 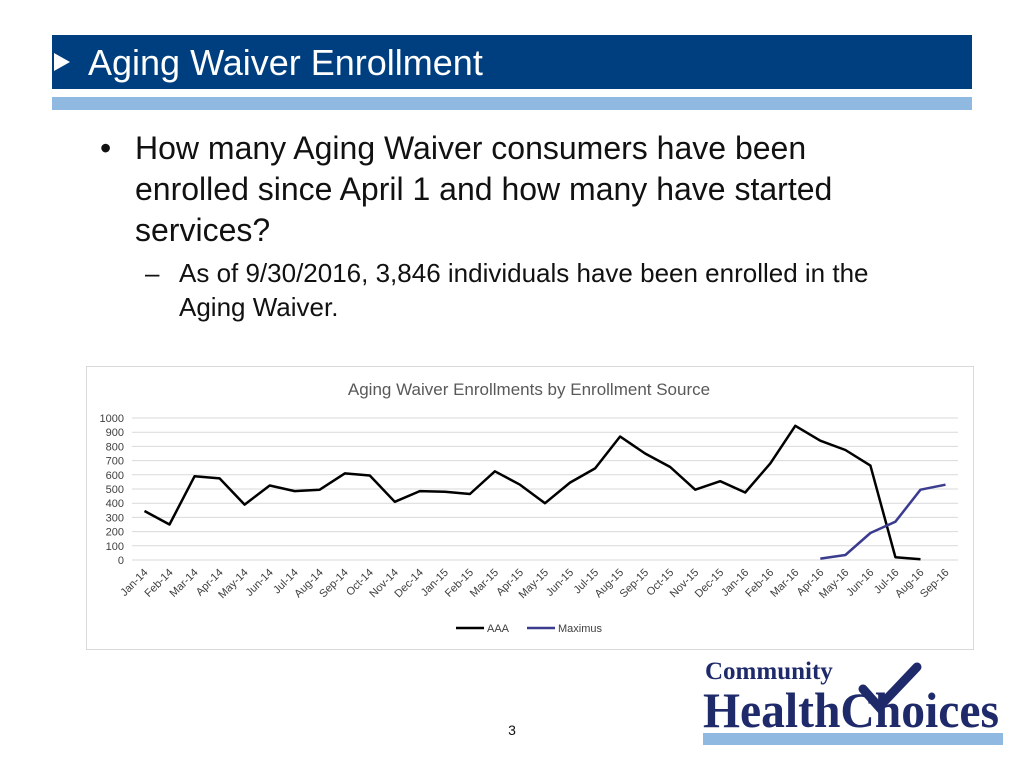 What do you see at coordinates (883, 521) in the screenshot?
I see `series-line-maximus` at bounding box center [883, 521].